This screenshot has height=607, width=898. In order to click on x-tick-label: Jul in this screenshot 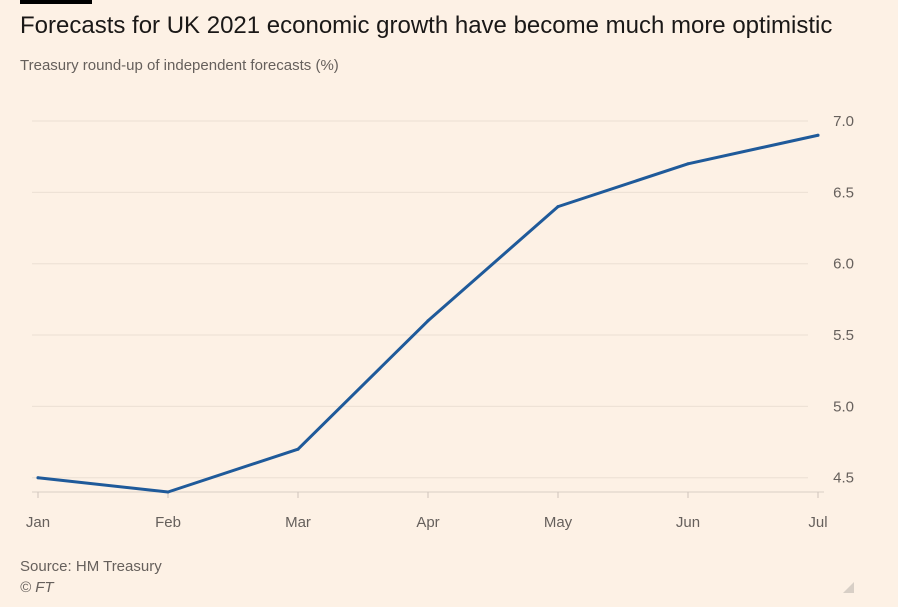, I will do `click(817, 522)`.